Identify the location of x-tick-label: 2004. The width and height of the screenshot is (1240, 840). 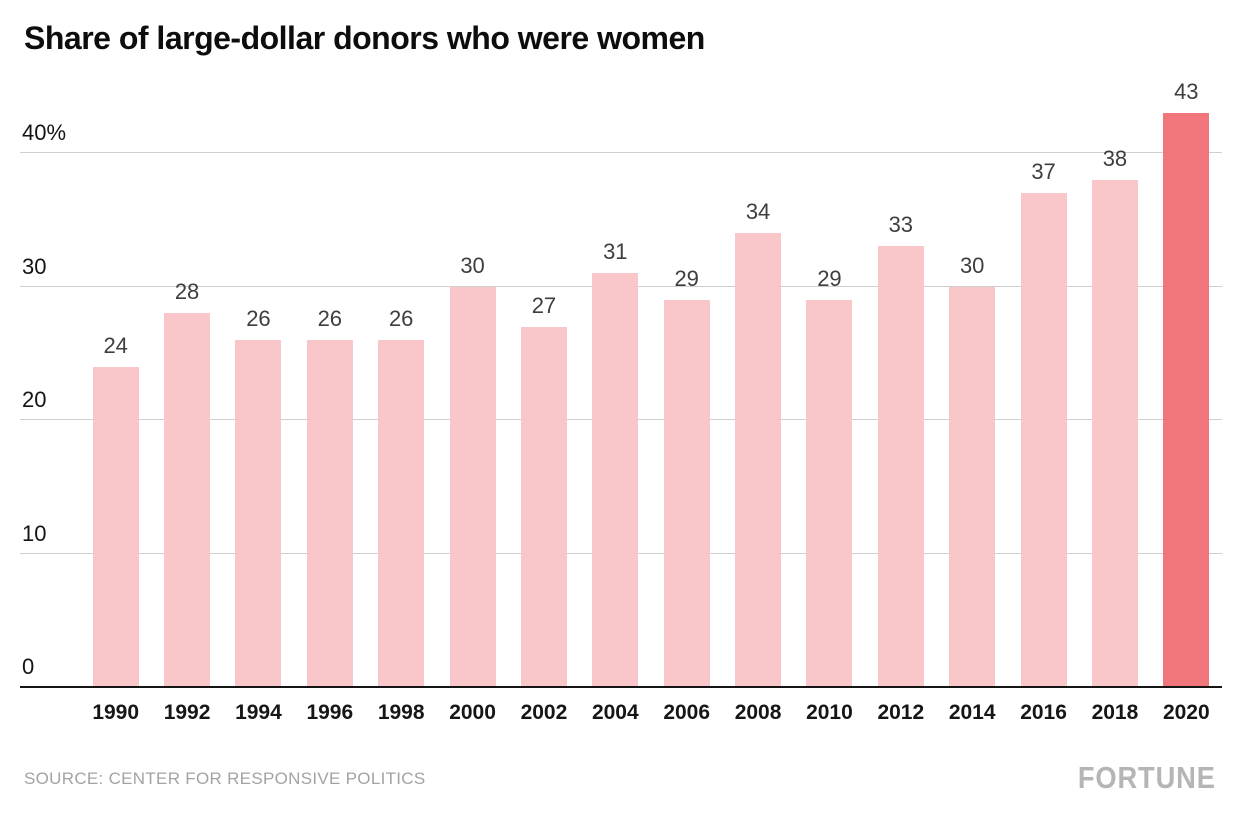
(615, 712).